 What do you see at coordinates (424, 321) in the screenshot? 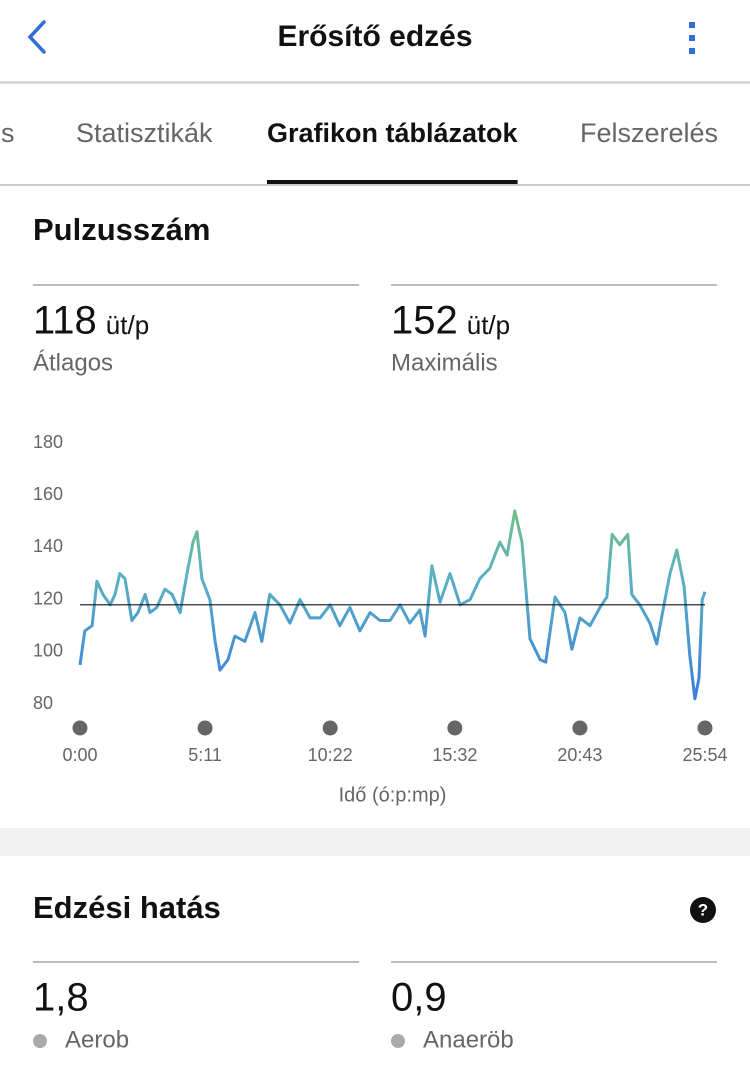
I see `stat-value: 152` at bounding box center [424, 321].